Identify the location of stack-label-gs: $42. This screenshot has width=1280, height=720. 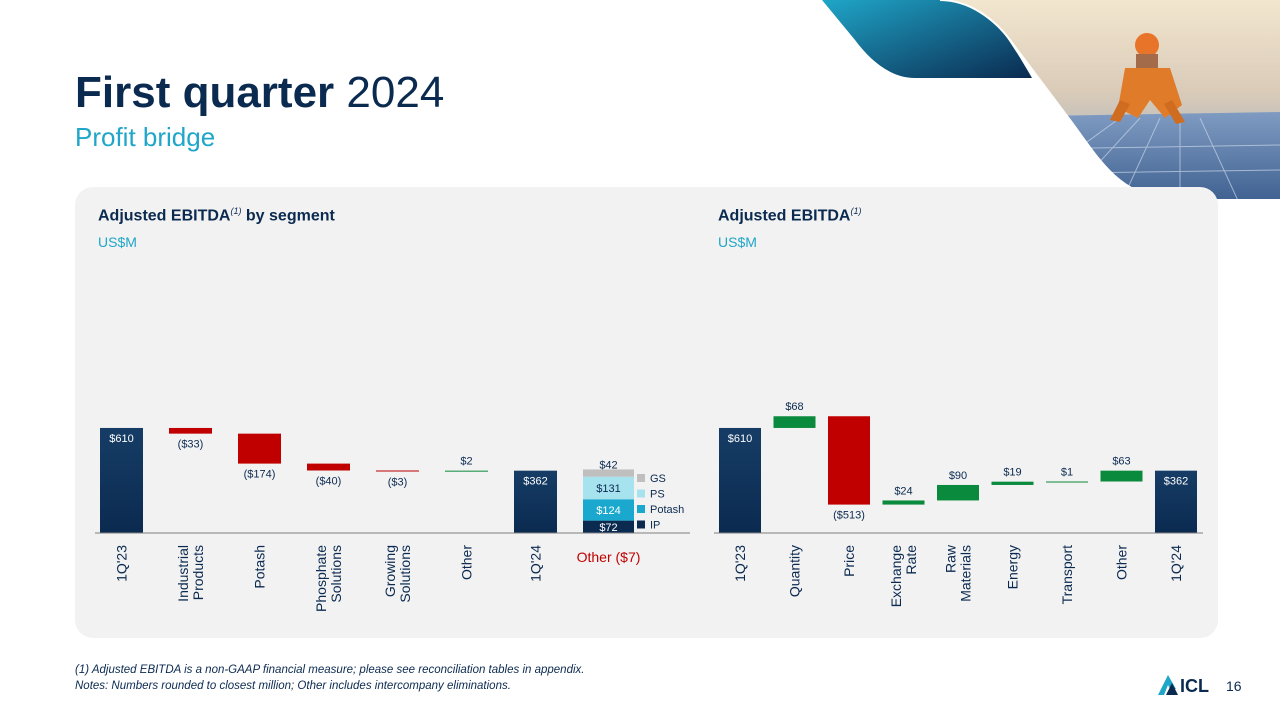
(608, 465).